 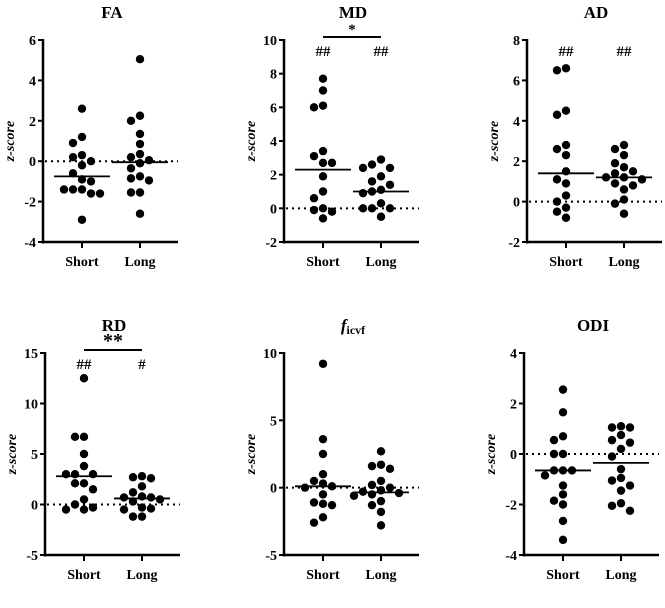 I want to click on panel-odi: ODI z-score -4 -2 0 2 4 Short Long, so click(x=573, y=458).